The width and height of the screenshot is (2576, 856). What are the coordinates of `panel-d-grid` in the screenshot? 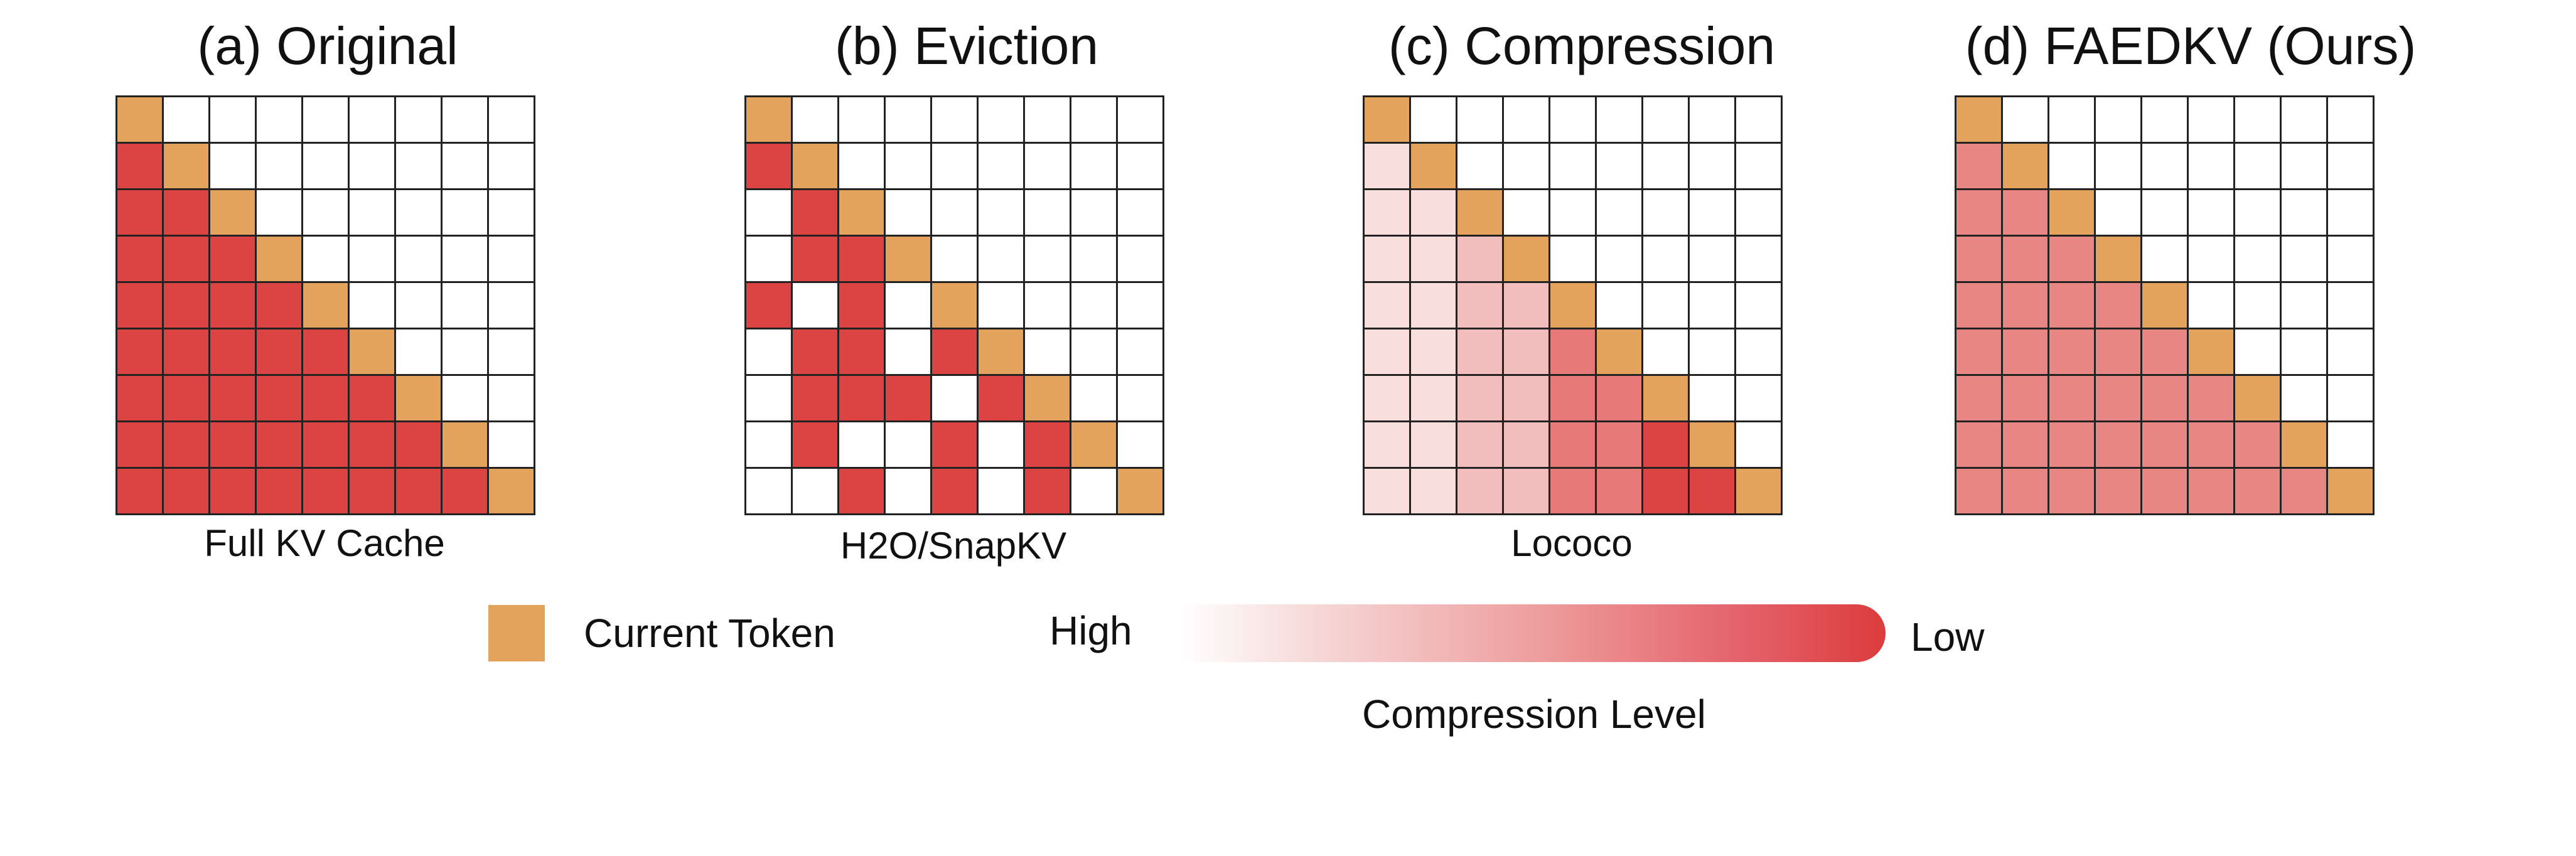 It's located at (2165, 305).